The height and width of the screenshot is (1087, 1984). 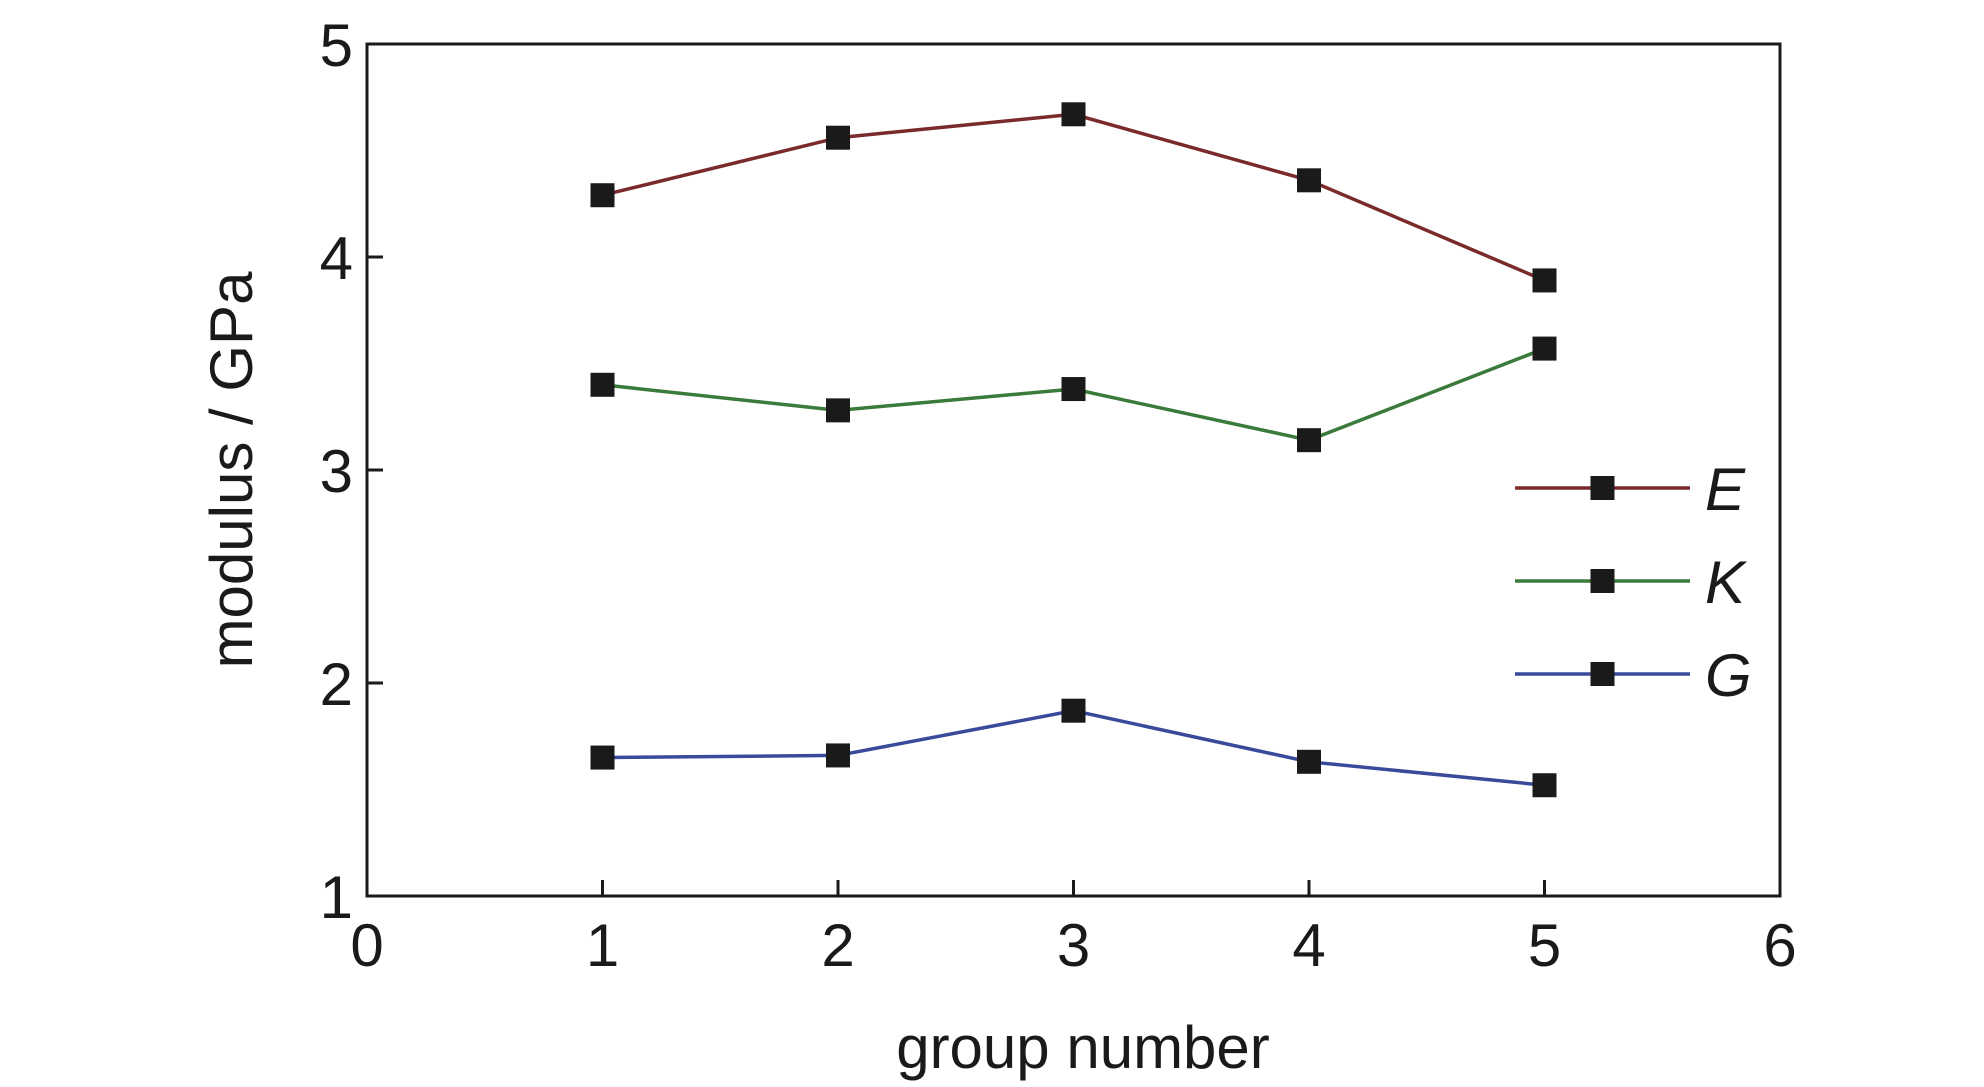 What do you see at coordinates (837, 945) in the screenshot?
I see `x-tick-label: 2` at bounding box center [837, 945].